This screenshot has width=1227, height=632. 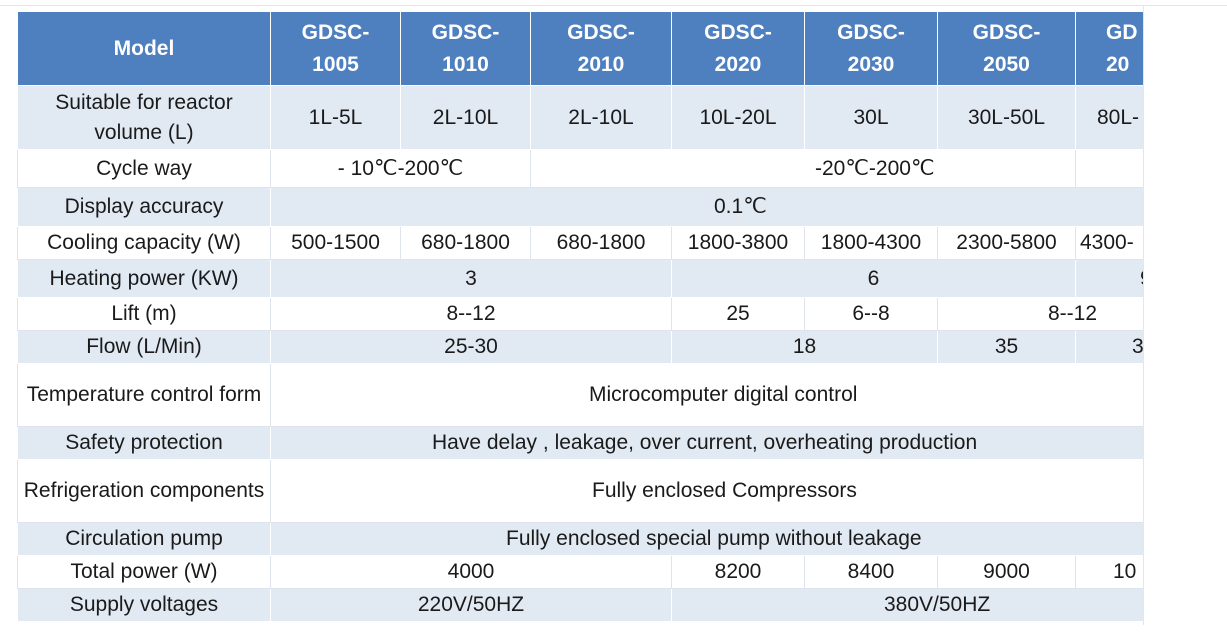 I want to click on model-header-label: Model, so click(x=144, y=48).